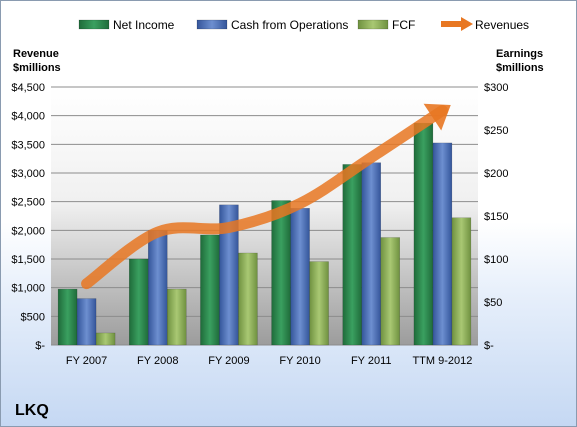 The image size is (577, 427). Describe the element at coordinates (442, 361) in the screenshot. I see `category-label-5: TTM 9-2012` at that location.